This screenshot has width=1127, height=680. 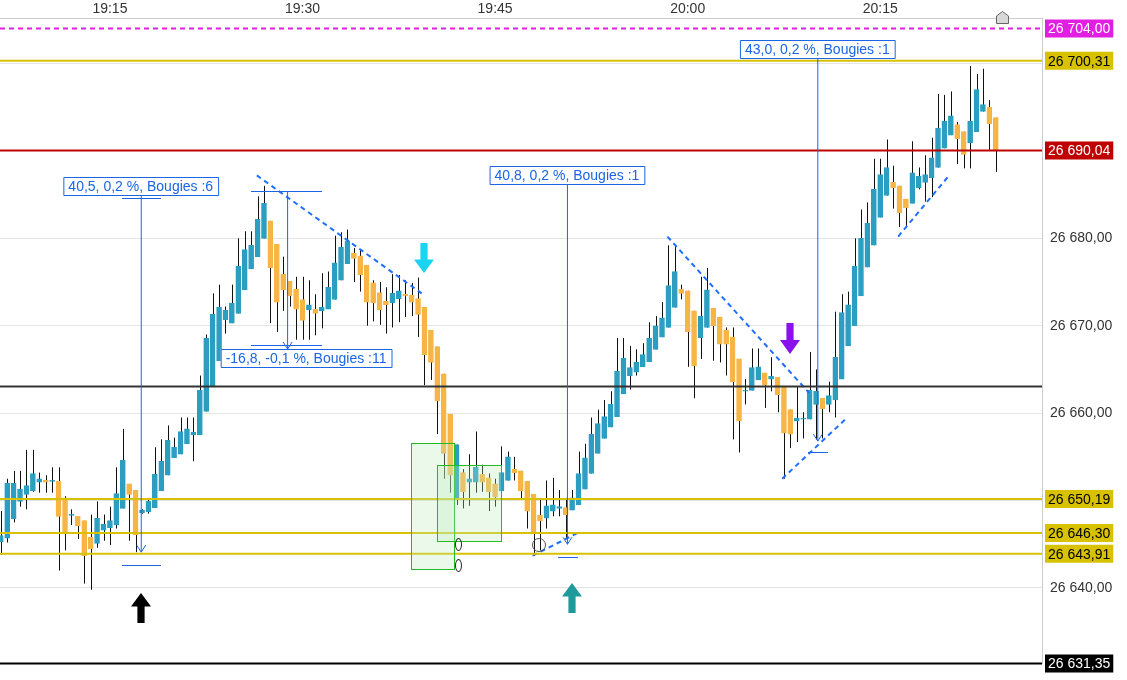 I want to click on ref-line-label: 26 704,00, so click(x=1079, y=28).